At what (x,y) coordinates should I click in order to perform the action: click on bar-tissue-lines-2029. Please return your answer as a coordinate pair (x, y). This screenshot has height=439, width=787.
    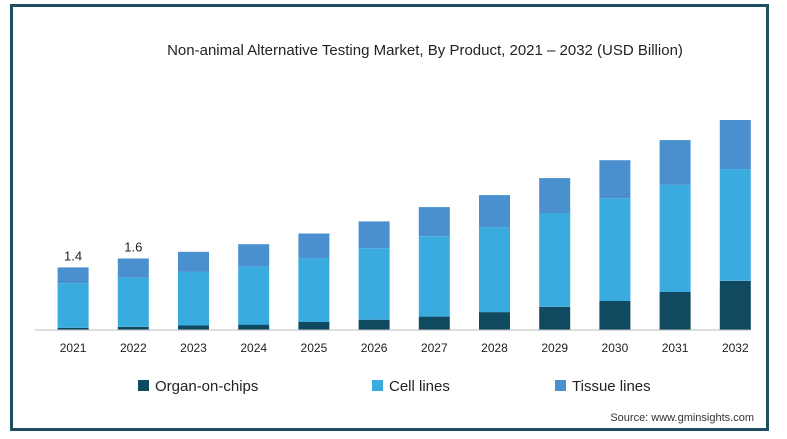
    Looking at the image, I should click on (555, 195).